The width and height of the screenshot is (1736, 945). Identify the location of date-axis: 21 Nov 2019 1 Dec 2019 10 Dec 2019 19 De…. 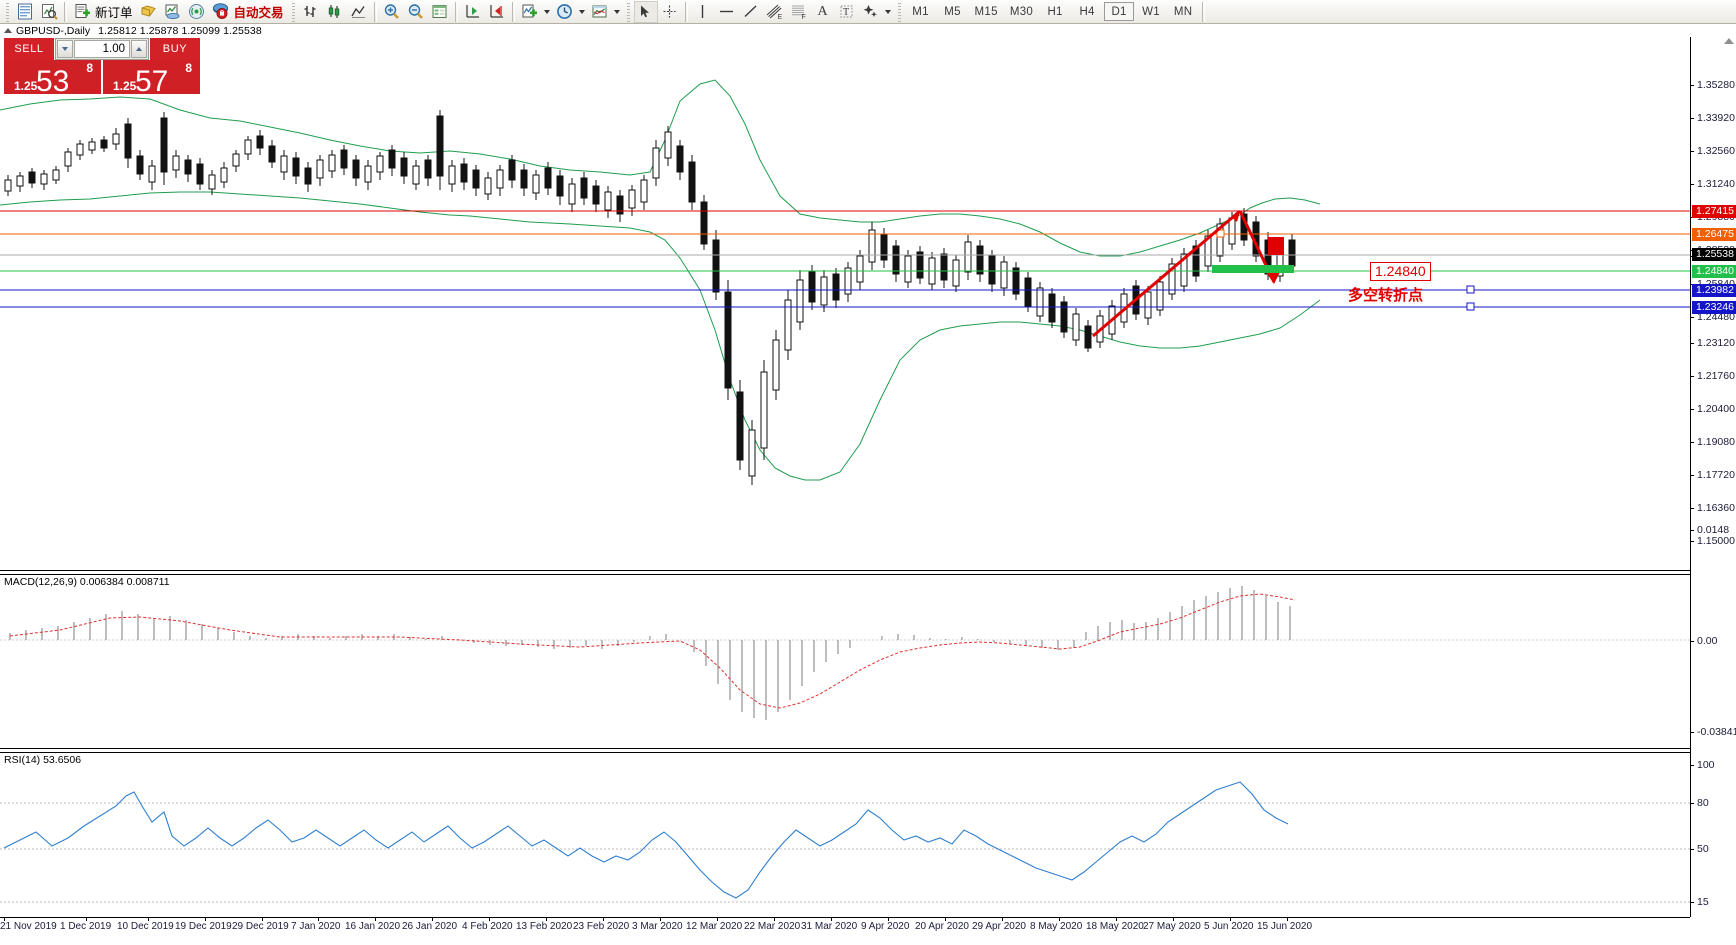
(845, 931).